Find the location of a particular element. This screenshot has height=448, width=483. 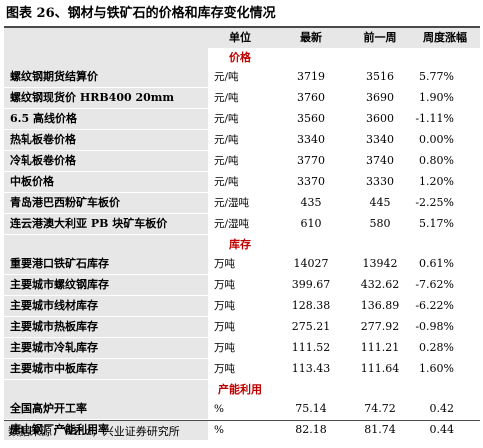

row-prev-week: 111.21 is located at coordinates (380, 348).